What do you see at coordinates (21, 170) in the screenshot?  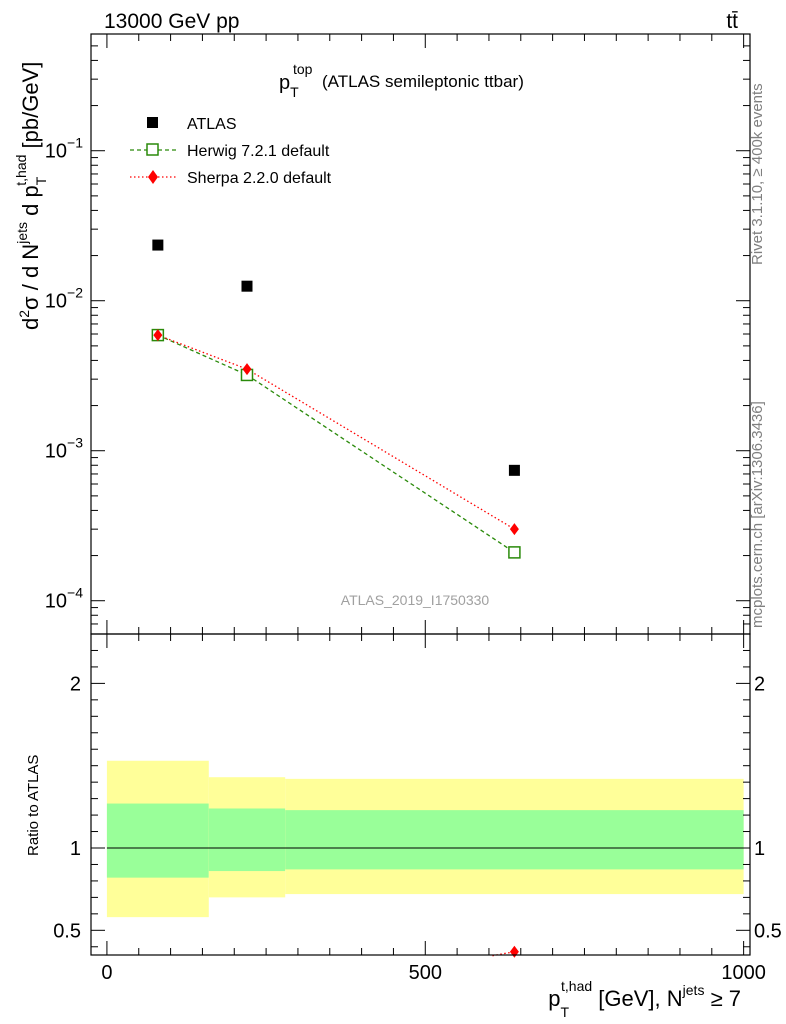 I see `ylabel-thad: t,had` at bounding box center [21, 170].